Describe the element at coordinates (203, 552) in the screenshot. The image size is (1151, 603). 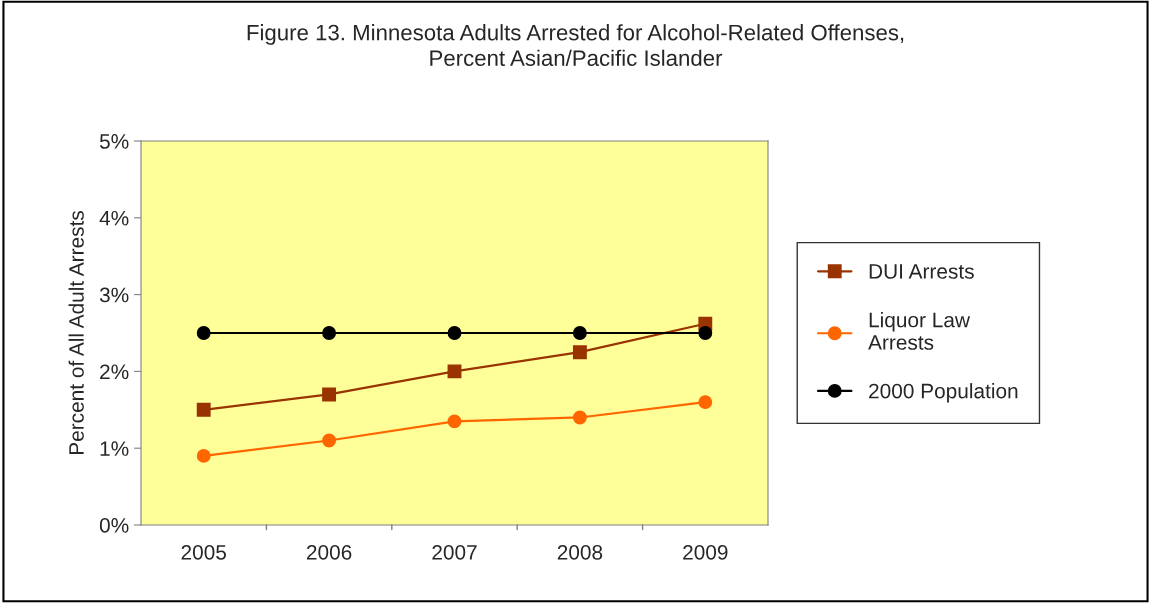
I see `x-tick-label: 2005` at that location.